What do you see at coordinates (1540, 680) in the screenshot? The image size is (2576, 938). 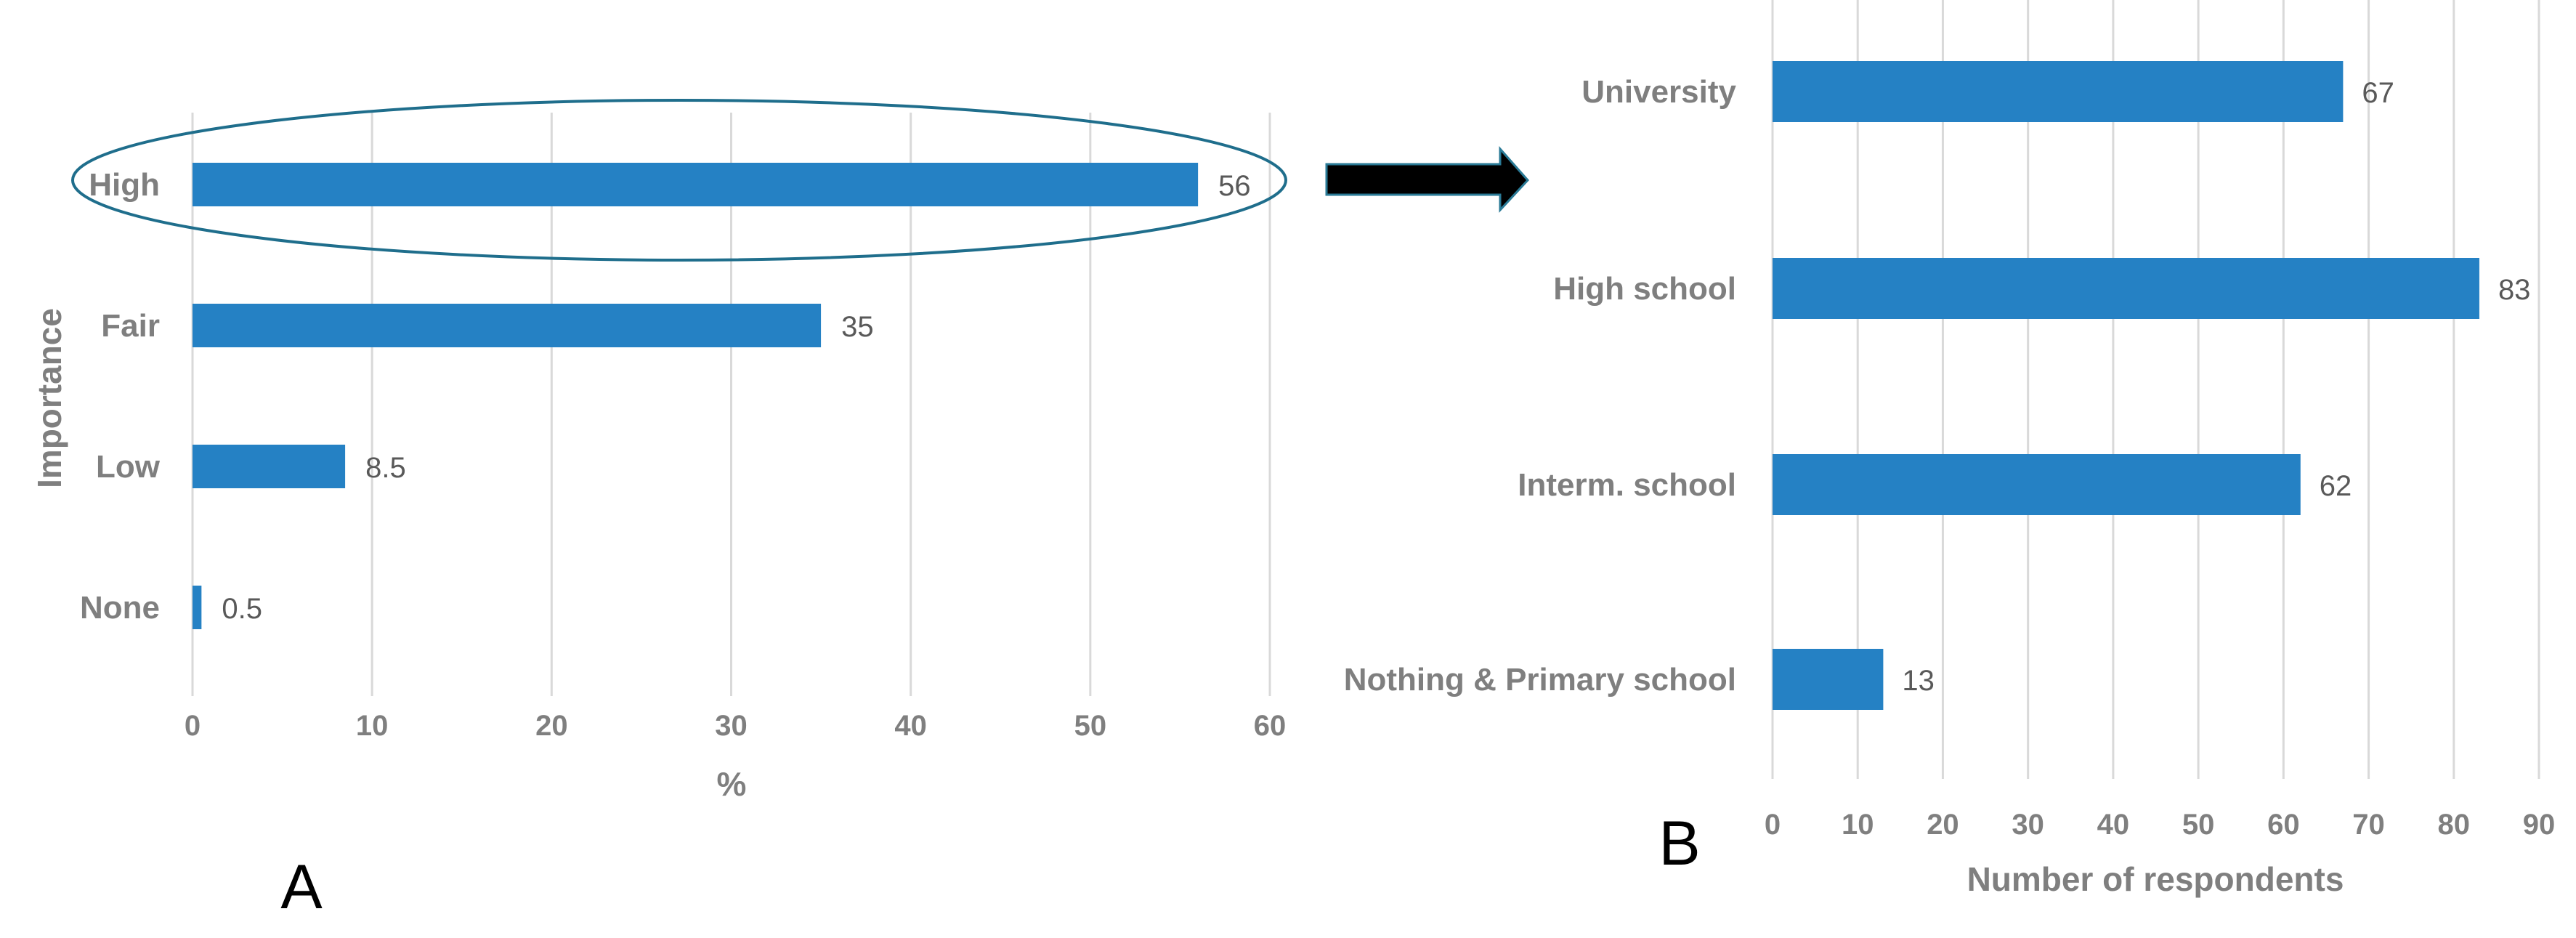 I see `chart-b-category-label: Nothing & Primary school` at bounding box center [1540, 680].